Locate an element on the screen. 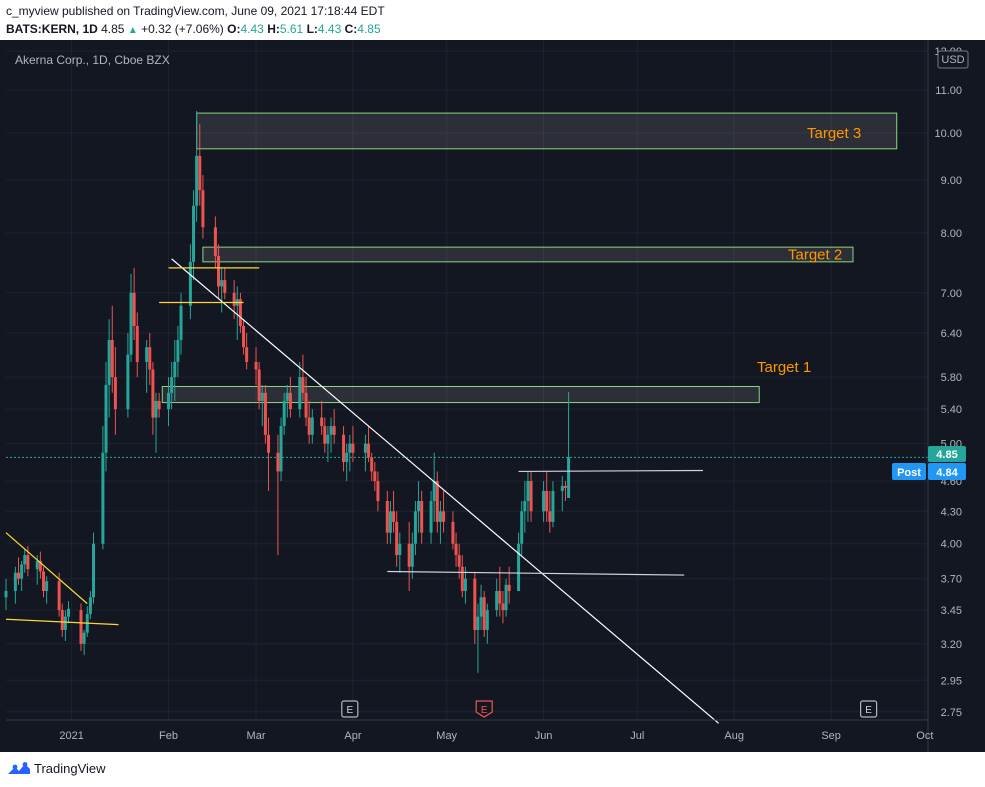 The image size is (985, 787). high-value: 5.61 is located at coordinates (291, 29).